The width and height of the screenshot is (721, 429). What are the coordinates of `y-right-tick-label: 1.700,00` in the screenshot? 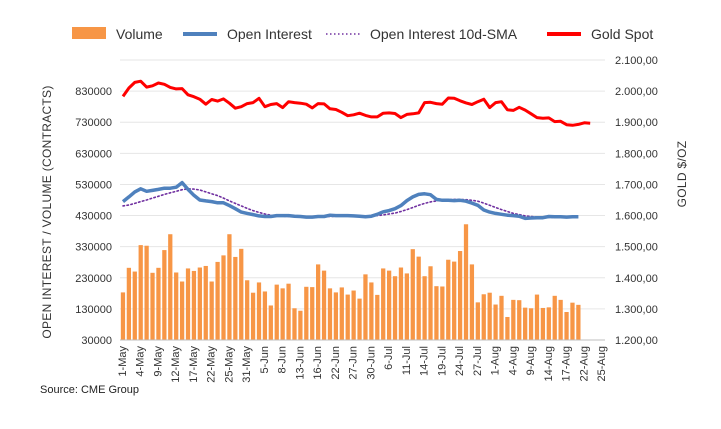 It's located at (636, 185).